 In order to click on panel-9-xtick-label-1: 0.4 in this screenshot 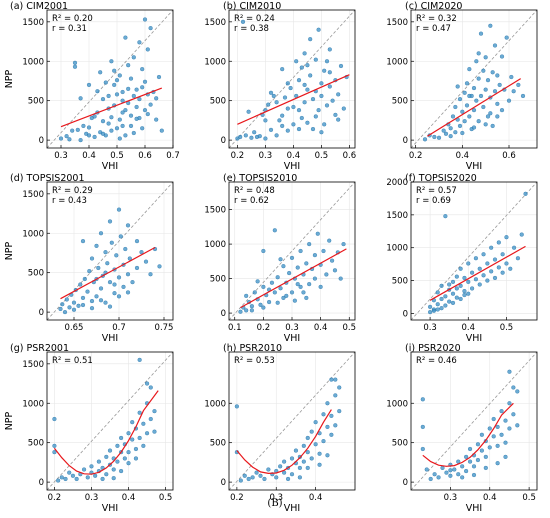, I will do `click(490, 498)`.